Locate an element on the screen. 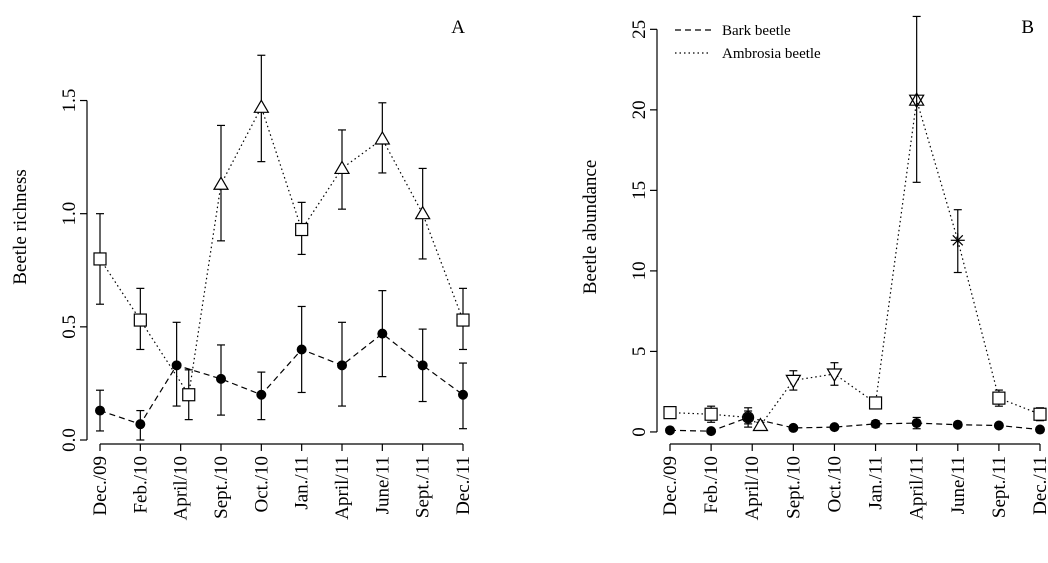 This screenshot has height=563, width=1048. marker-star-of-david is located at coordinates (916, 100).